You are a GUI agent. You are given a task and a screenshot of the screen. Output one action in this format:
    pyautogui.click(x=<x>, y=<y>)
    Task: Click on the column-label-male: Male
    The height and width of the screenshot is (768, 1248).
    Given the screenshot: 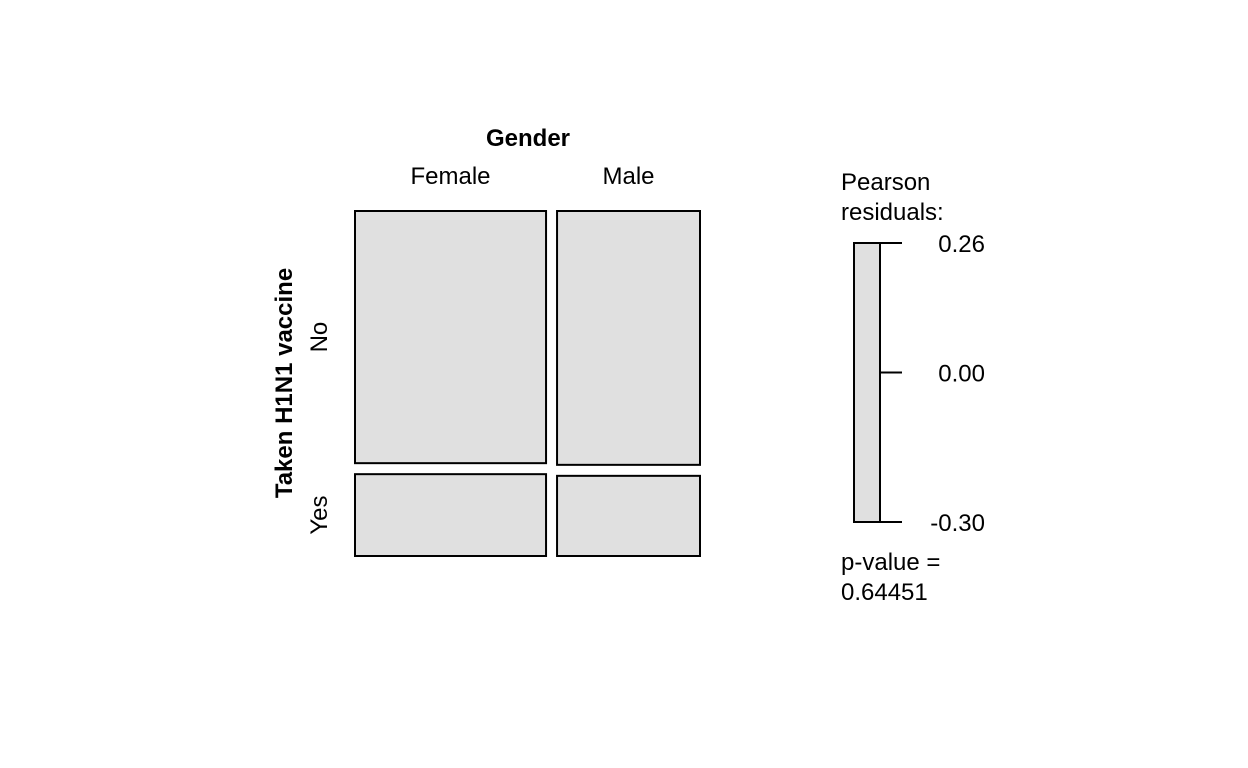 What is the action you would take?
    pyautogui.click(x=629, y=176)
    